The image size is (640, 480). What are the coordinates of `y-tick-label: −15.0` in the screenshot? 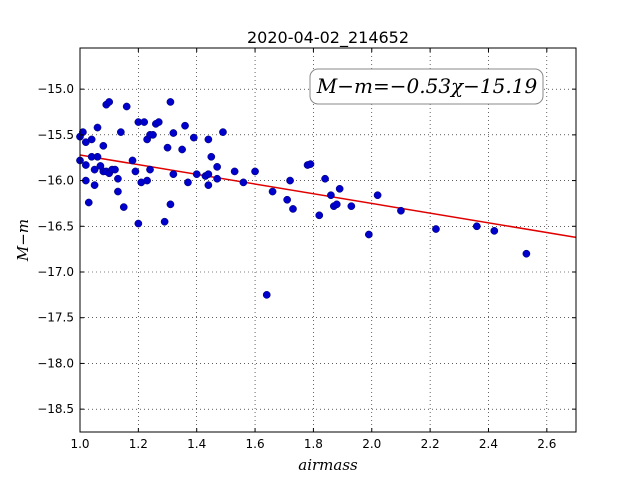 It's located at (55, 89).